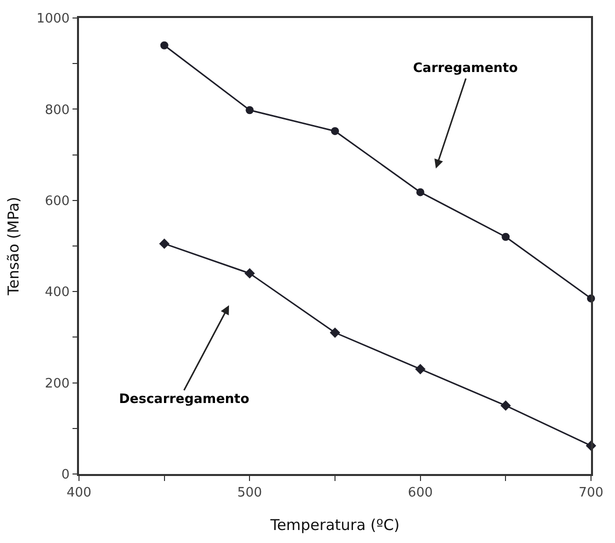  What do you see at coordinates (57, 292) in the screenshot?
I see `y-tick-label: 400` at bounding box center [57, 292].